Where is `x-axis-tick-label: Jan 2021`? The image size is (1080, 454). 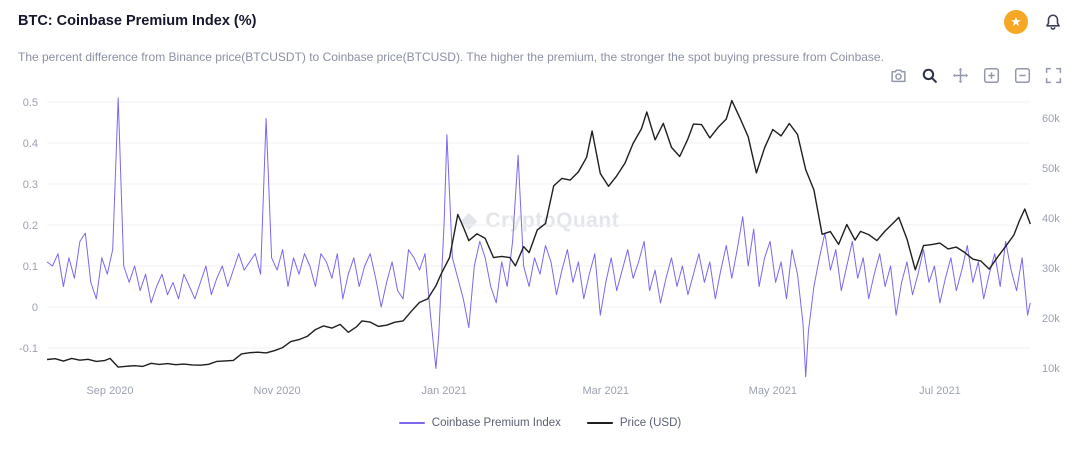
x-axis-tick-label: Jan 2021 is located at coordinates (444, 391).